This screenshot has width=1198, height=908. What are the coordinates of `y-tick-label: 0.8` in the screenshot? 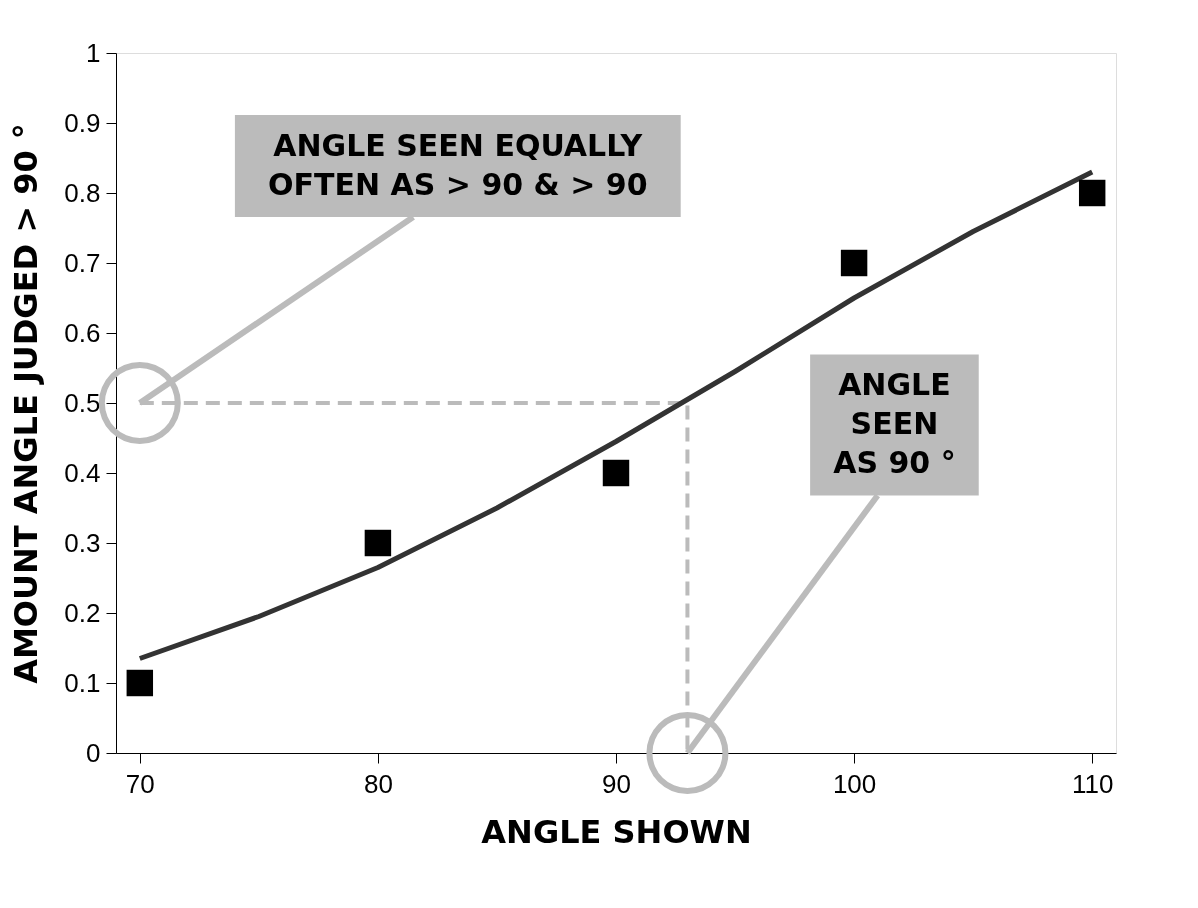 It's located at (82, 192).